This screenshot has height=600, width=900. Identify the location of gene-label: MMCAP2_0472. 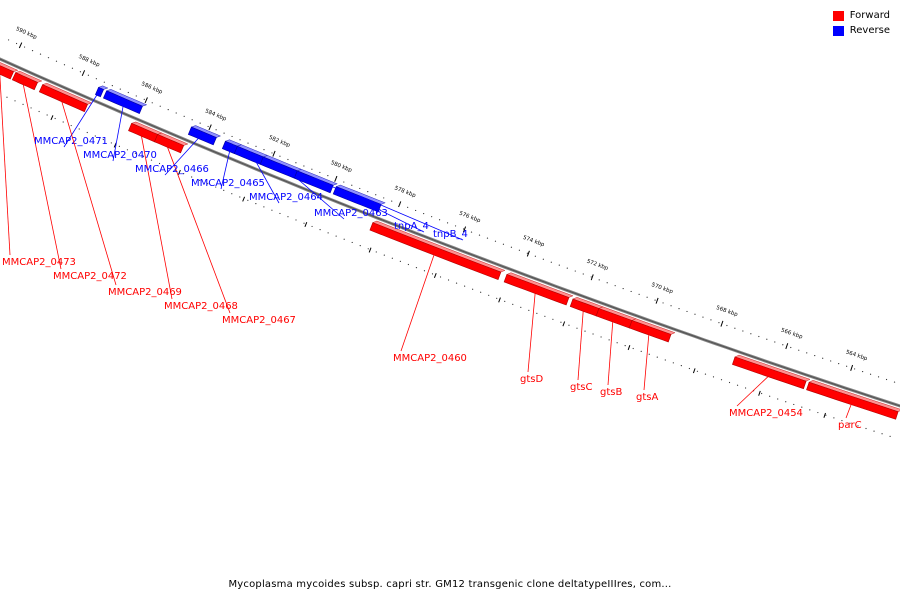
(90, 276).